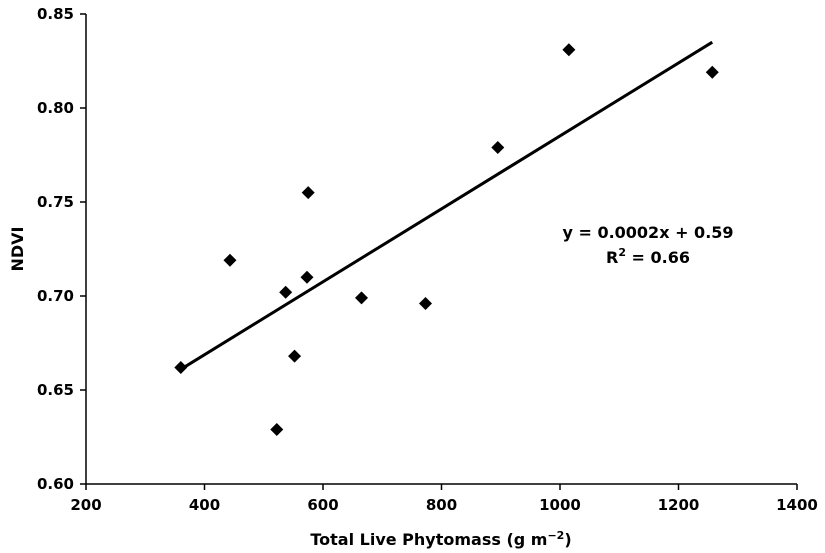  What do you see at coordinates (797, 505) in the screenshot?
I see `x-tick-label: 1400` at bounding box center [797, 505].